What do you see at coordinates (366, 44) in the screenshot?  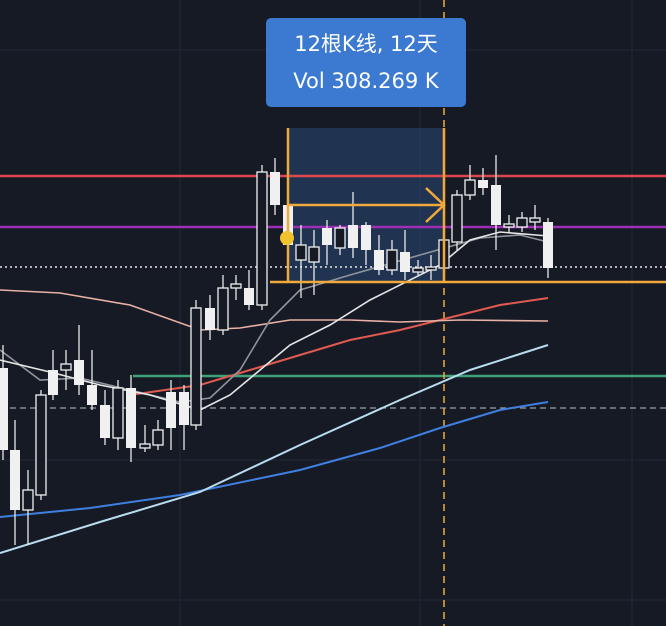 I see `bar-count: 12根K线, 12天` at bounding box center [366, 44].